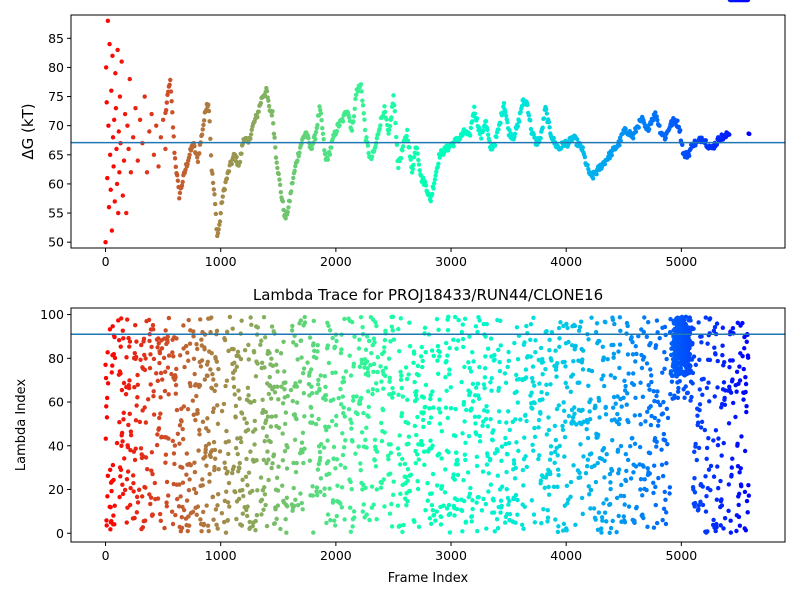 The width and height of the screenshot is (800, 600). What do you see at coordinates (56, 213) in the screenshot?
I see `dg-y-tick-label: 55` at bounding box center [56, 213].